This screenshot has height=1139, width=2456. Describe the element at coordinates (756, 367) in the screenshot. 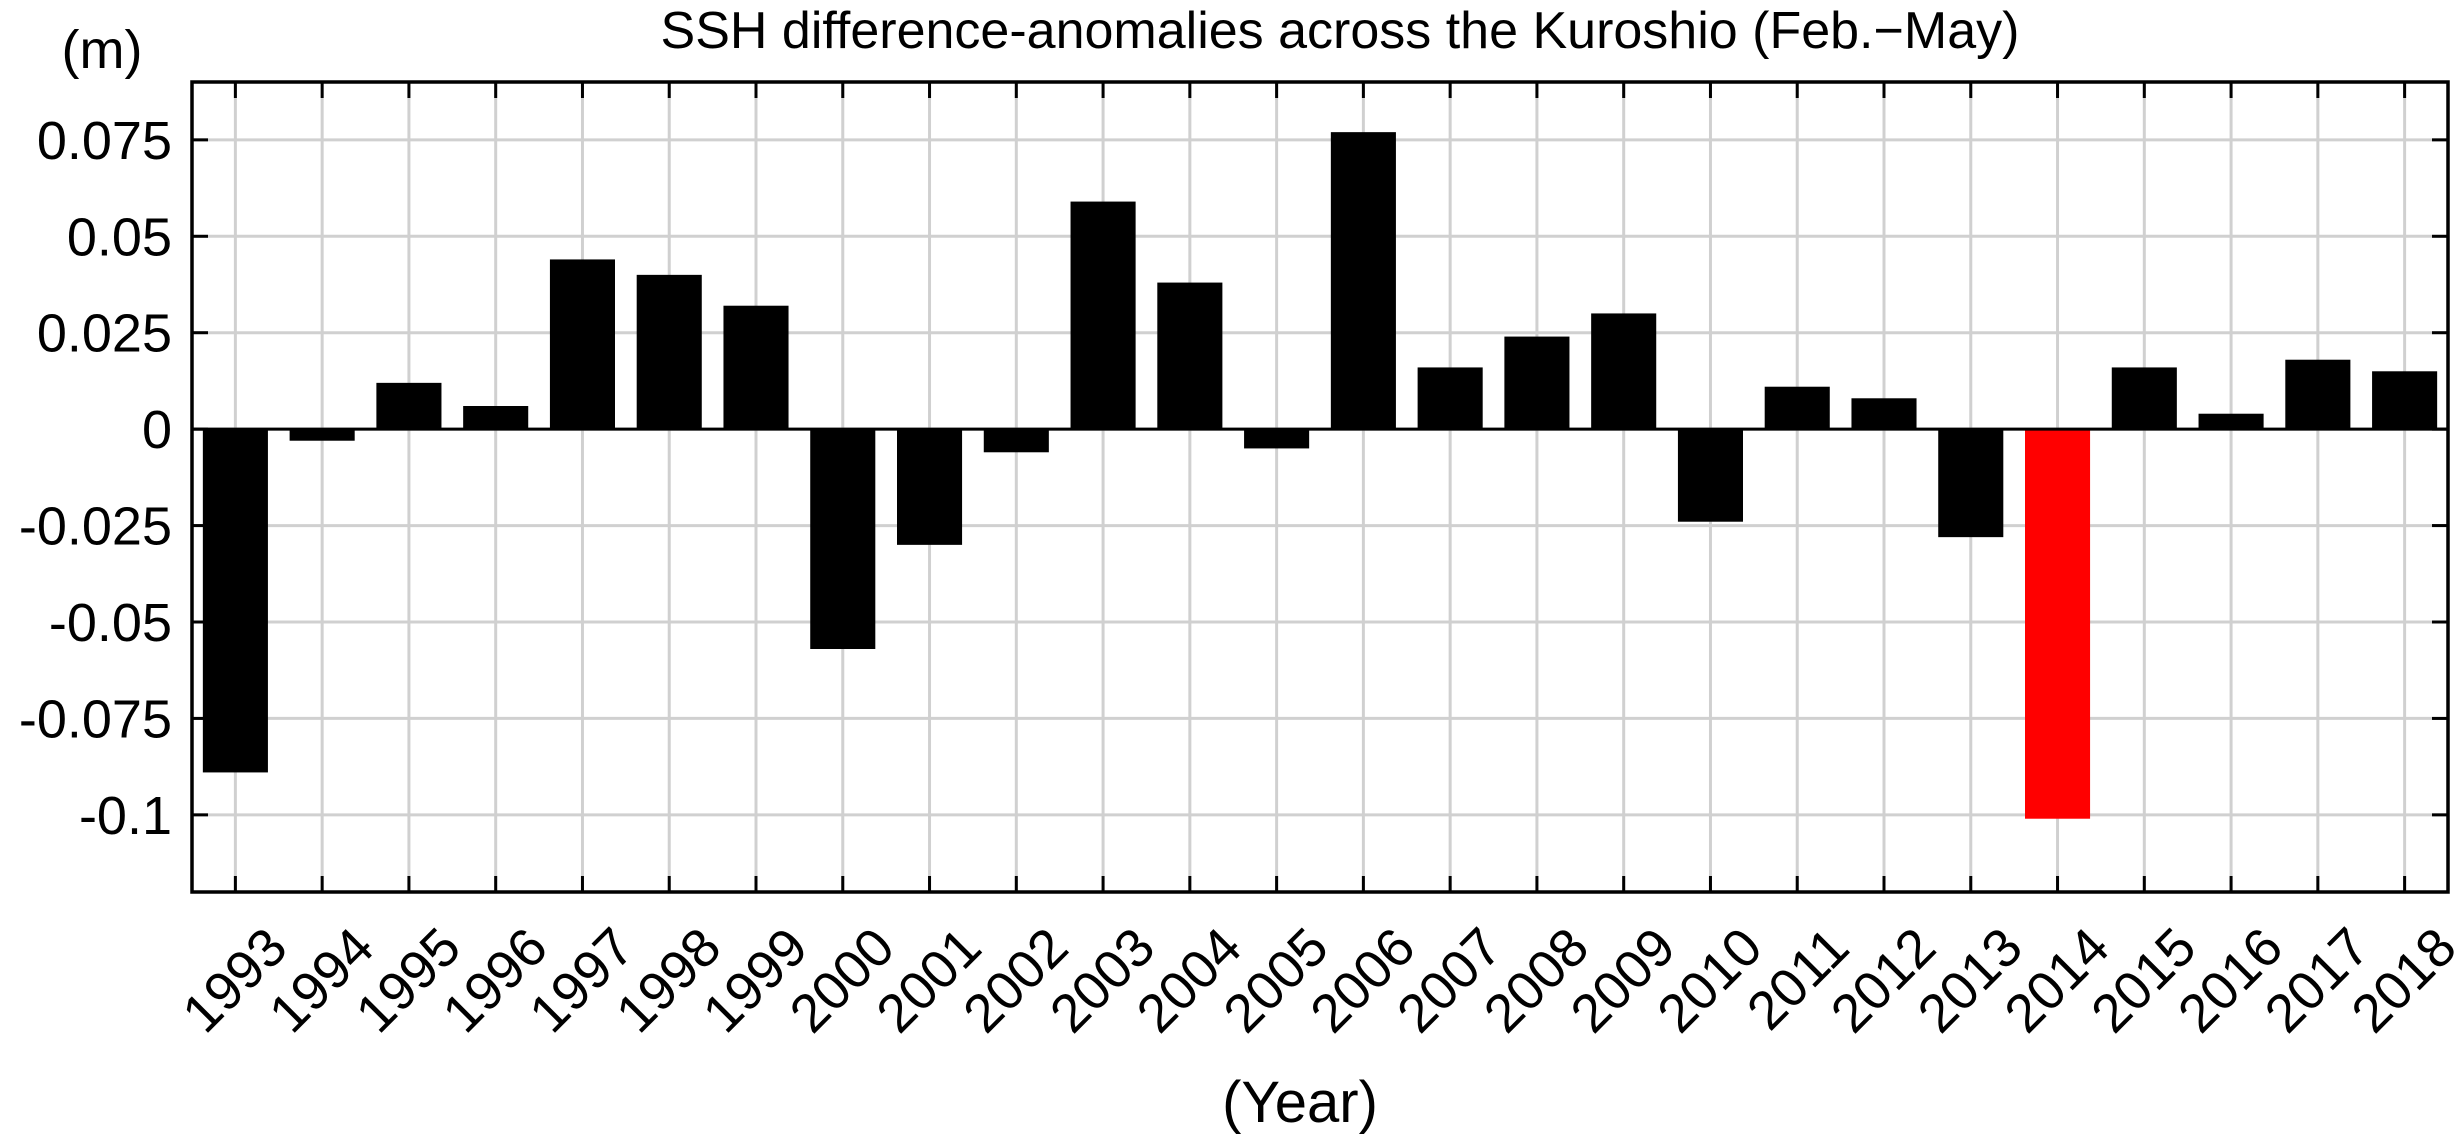

I see `bar-1999` at that location.